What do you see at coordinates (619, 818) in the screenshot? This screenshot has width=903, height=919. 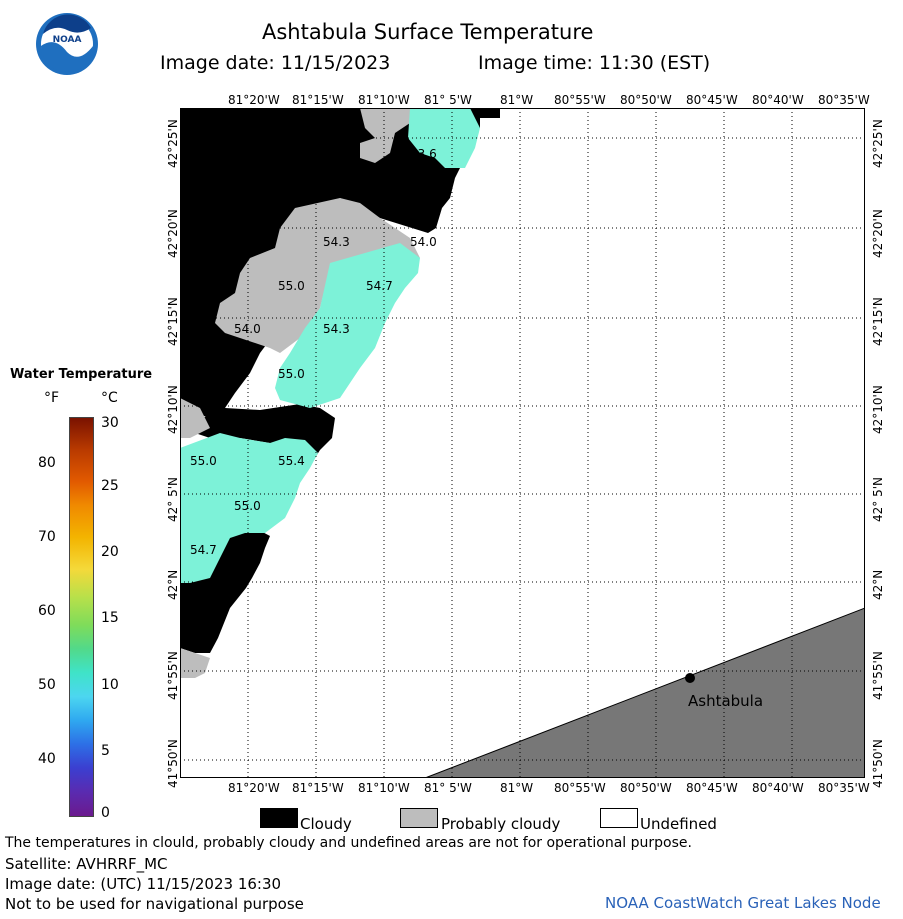 I see `legend-undefined-swatch` at bounding box center [619, 818].